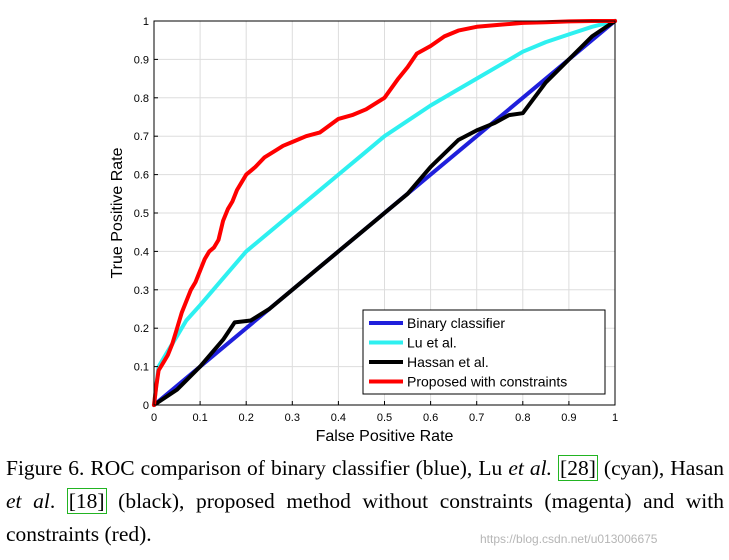 Image resolution: width=729 pixels, height=560 pixels. What do you see at coordinates (568, 418) in the screenshot?
I see `x-tick-label-9: 0.9` at bounding box center [568, 418].